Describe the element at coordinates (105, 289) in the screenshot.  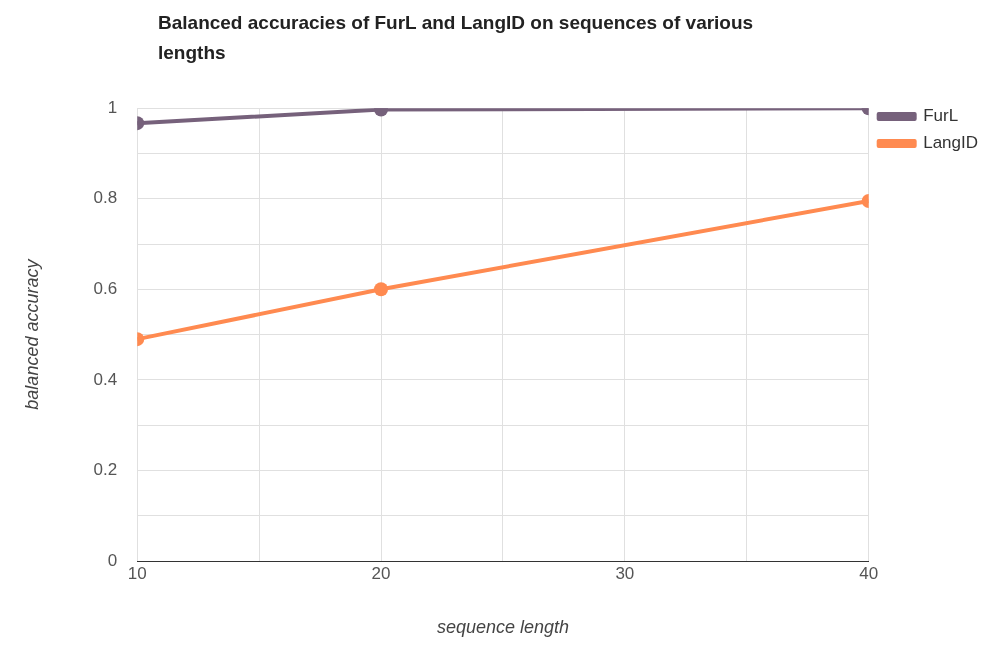
I see `y-tick-label: 0.6` at that location.